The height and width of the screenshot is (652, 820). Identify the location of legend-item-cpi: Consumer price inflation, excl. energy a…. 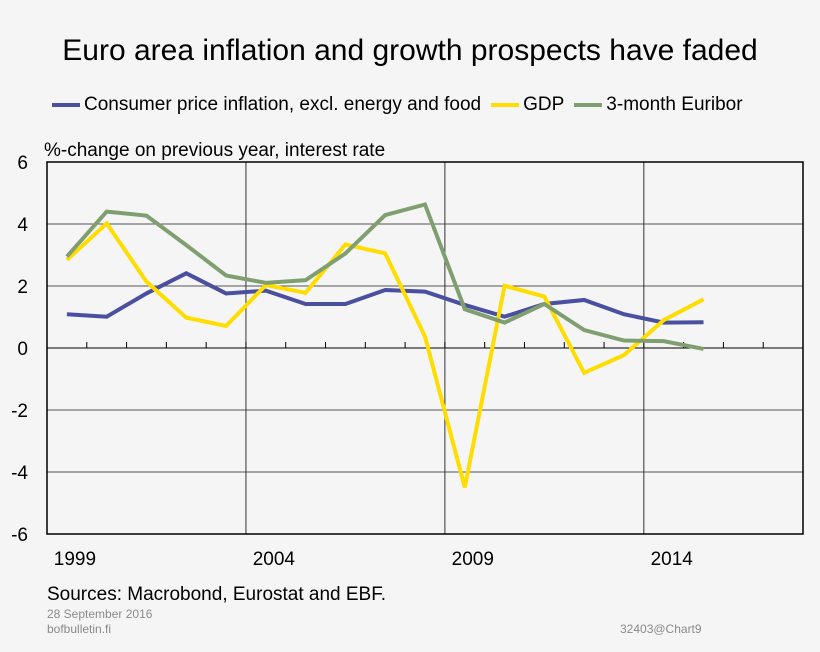
(266, 105).